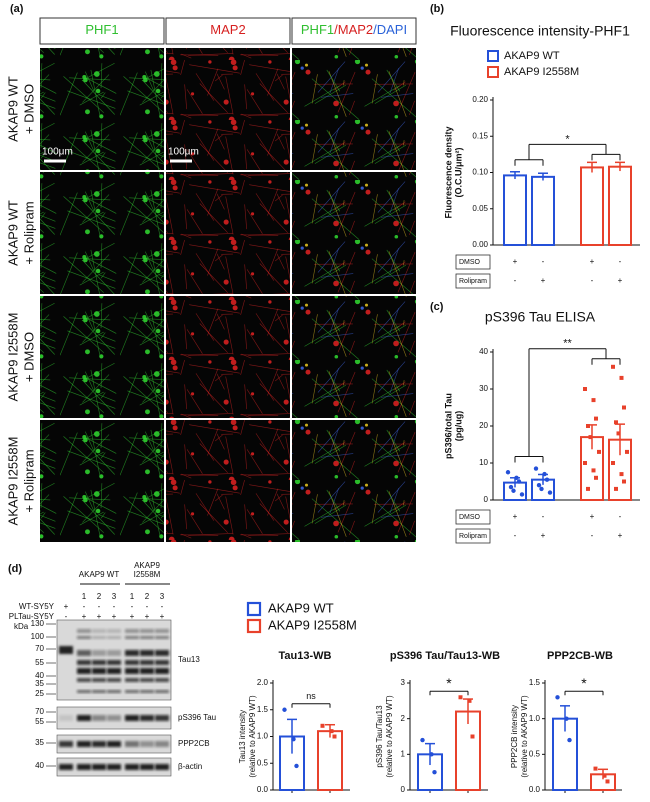 The height and width of the screenshot is (802, 650). Describe the element at coordinates (480, 208) in the screenshot. I see `y-tick-label: 0.05` at that location.